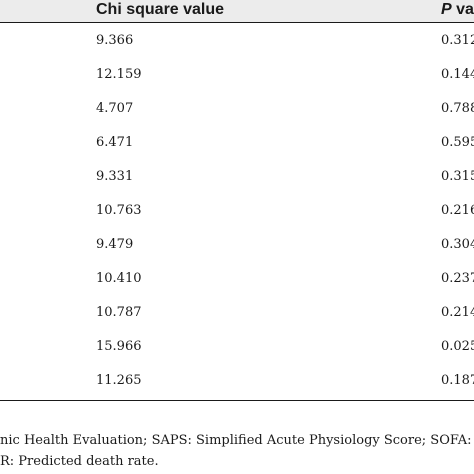  What do you see at coordinates (79, 461) in the screenshot?
I see `footnote-line-2: R: Predicted death rate.` at bounding box center [79, 461].